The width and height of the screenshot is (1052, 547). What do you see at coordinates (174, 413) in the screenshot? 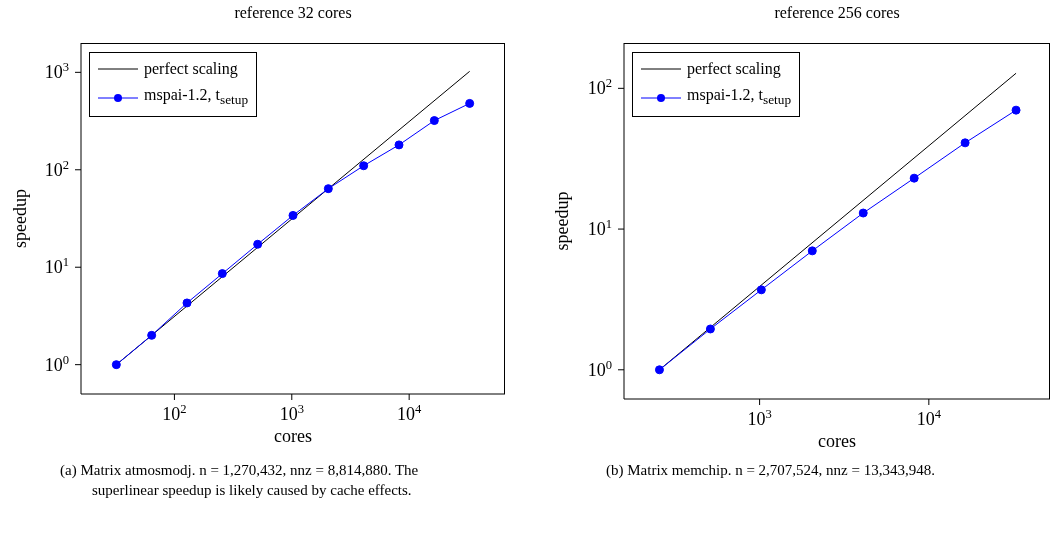
I see `x-tick-label: 10$^{2}$` at bounding box center [174, 413].